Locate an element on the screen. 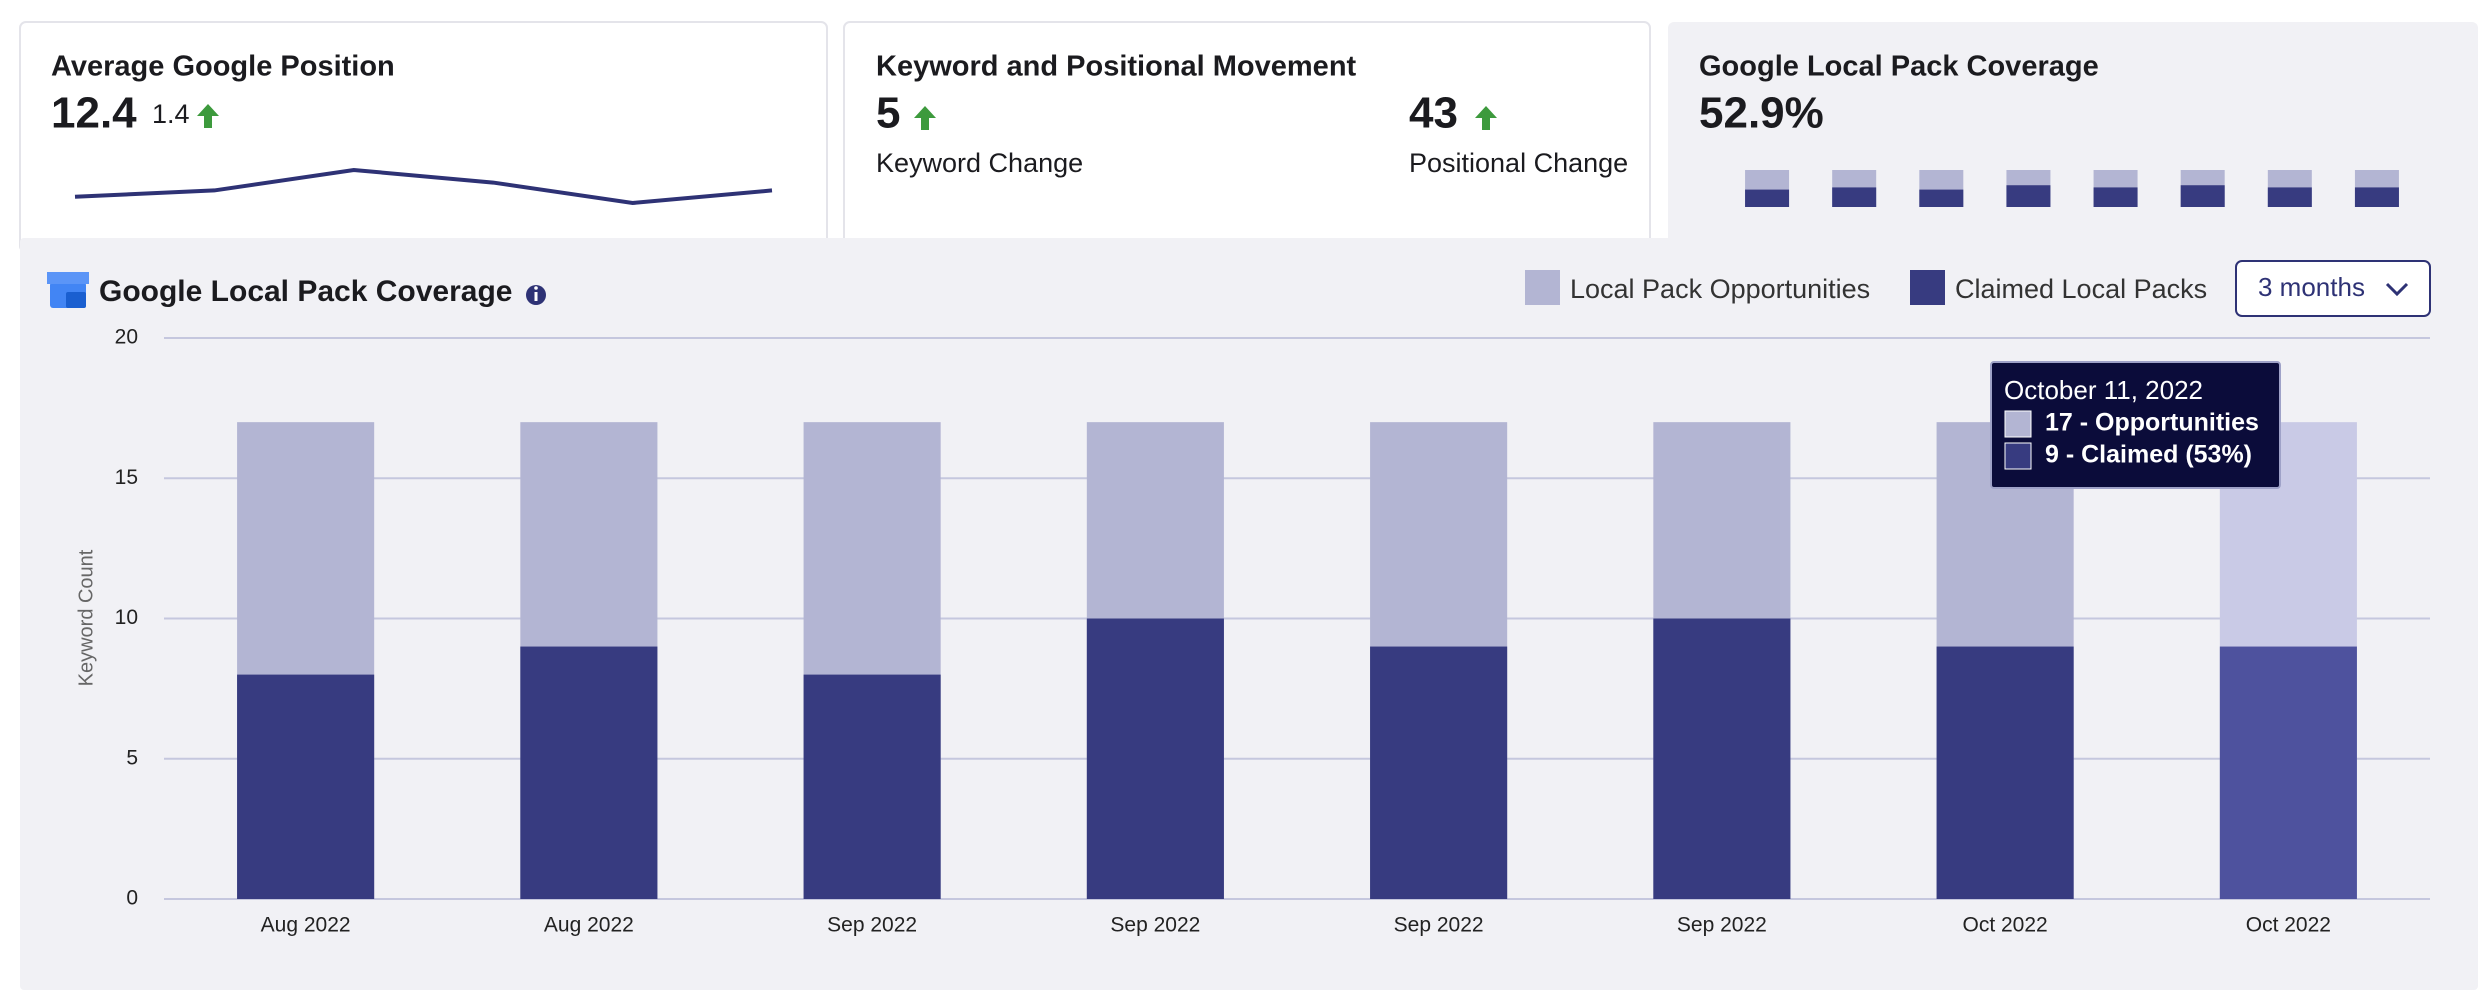 This screenshot has height=1004, width=2492. card-value: 52.9% is located at coordinates (1761, 113).